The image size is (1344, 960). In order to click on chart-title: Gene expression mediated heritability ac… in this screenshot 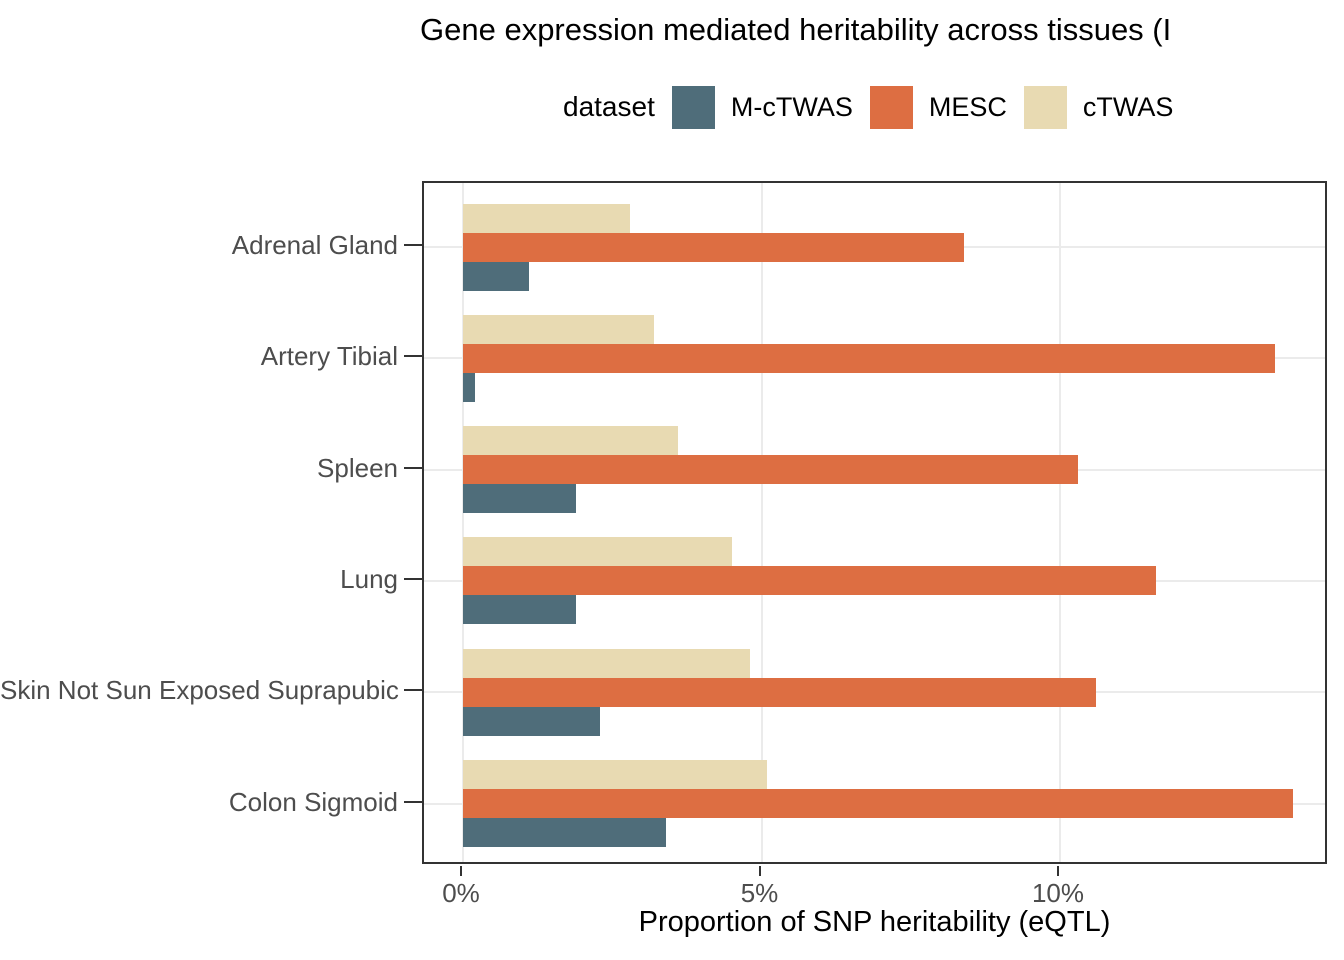, I will do `click(796, 29)`.